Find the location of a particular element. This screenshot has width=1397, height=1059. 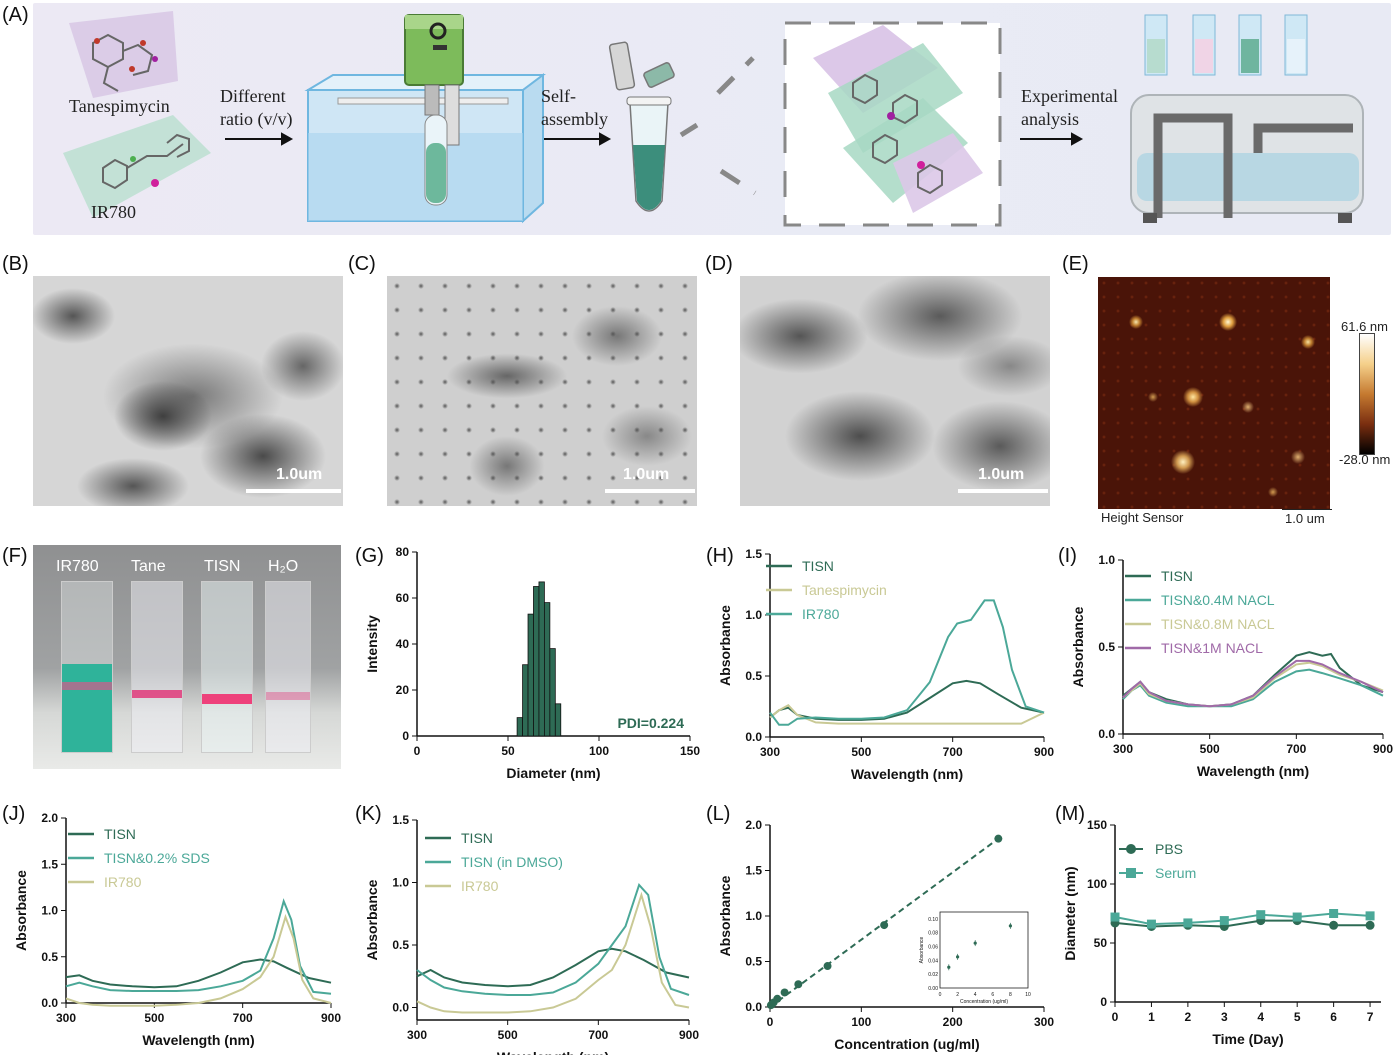

inset-frame is located at coordinates (984, 950).